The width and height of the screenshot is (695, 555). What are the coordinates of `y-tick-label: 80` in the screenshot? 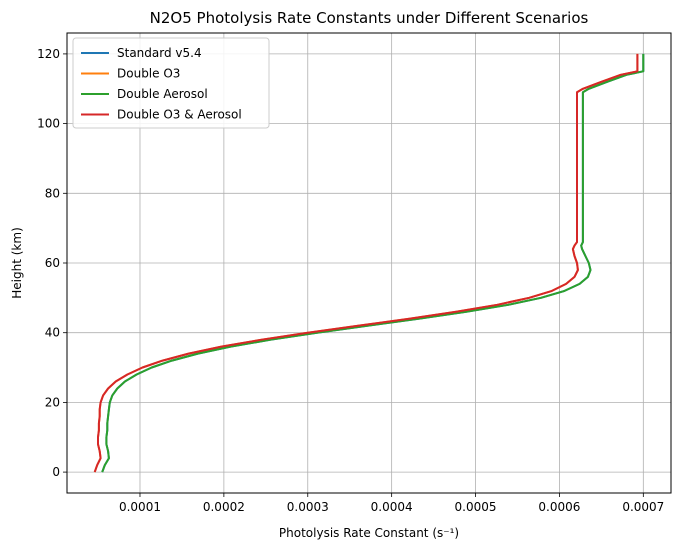 It's located at (52, 193).